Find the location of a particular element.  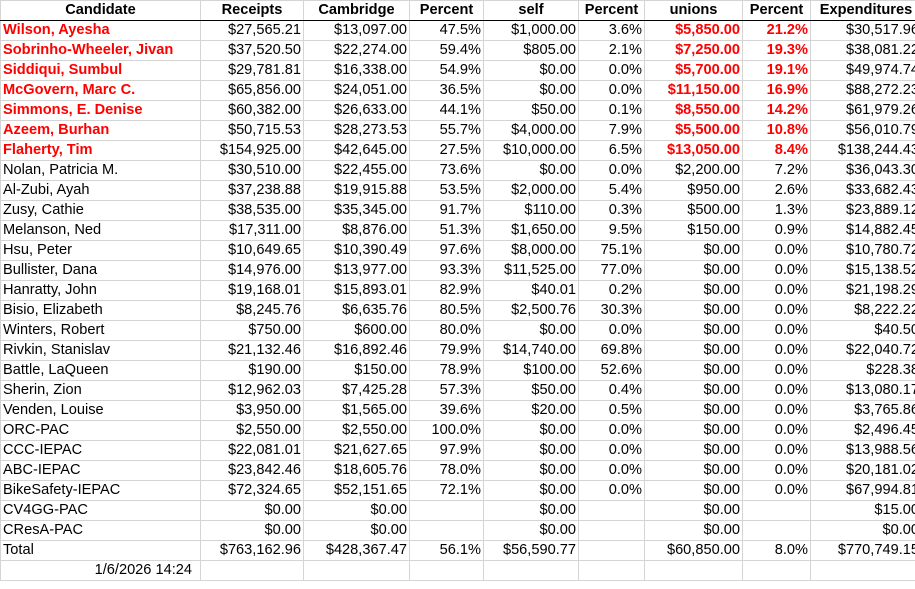

cell-self: $100.00 is located at coordinates (531, 370).